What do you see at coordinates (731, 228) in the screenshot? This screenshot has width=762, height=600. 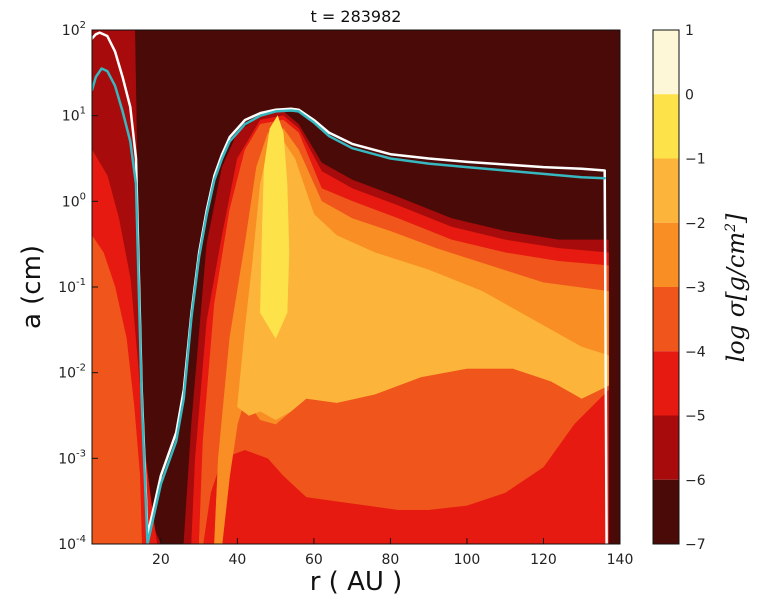 I see `colorbar-label-sup: 2` at bounding box center [731, 228].